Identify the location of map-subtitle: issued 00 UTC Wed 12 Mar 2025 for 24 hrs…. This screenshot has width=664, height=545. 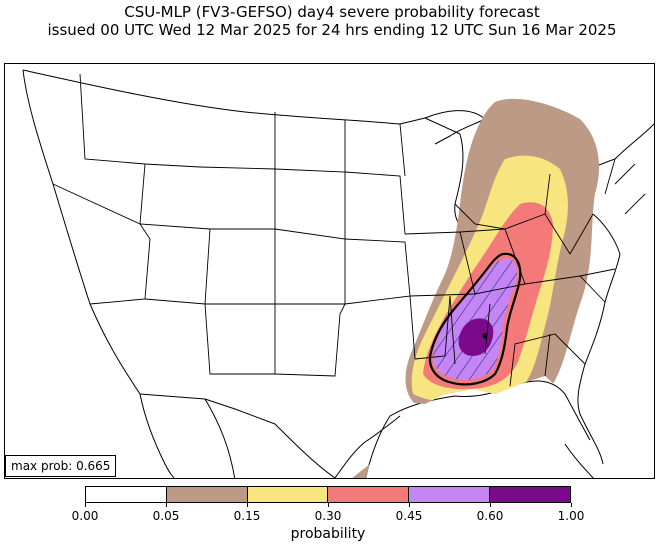
(332, 30).